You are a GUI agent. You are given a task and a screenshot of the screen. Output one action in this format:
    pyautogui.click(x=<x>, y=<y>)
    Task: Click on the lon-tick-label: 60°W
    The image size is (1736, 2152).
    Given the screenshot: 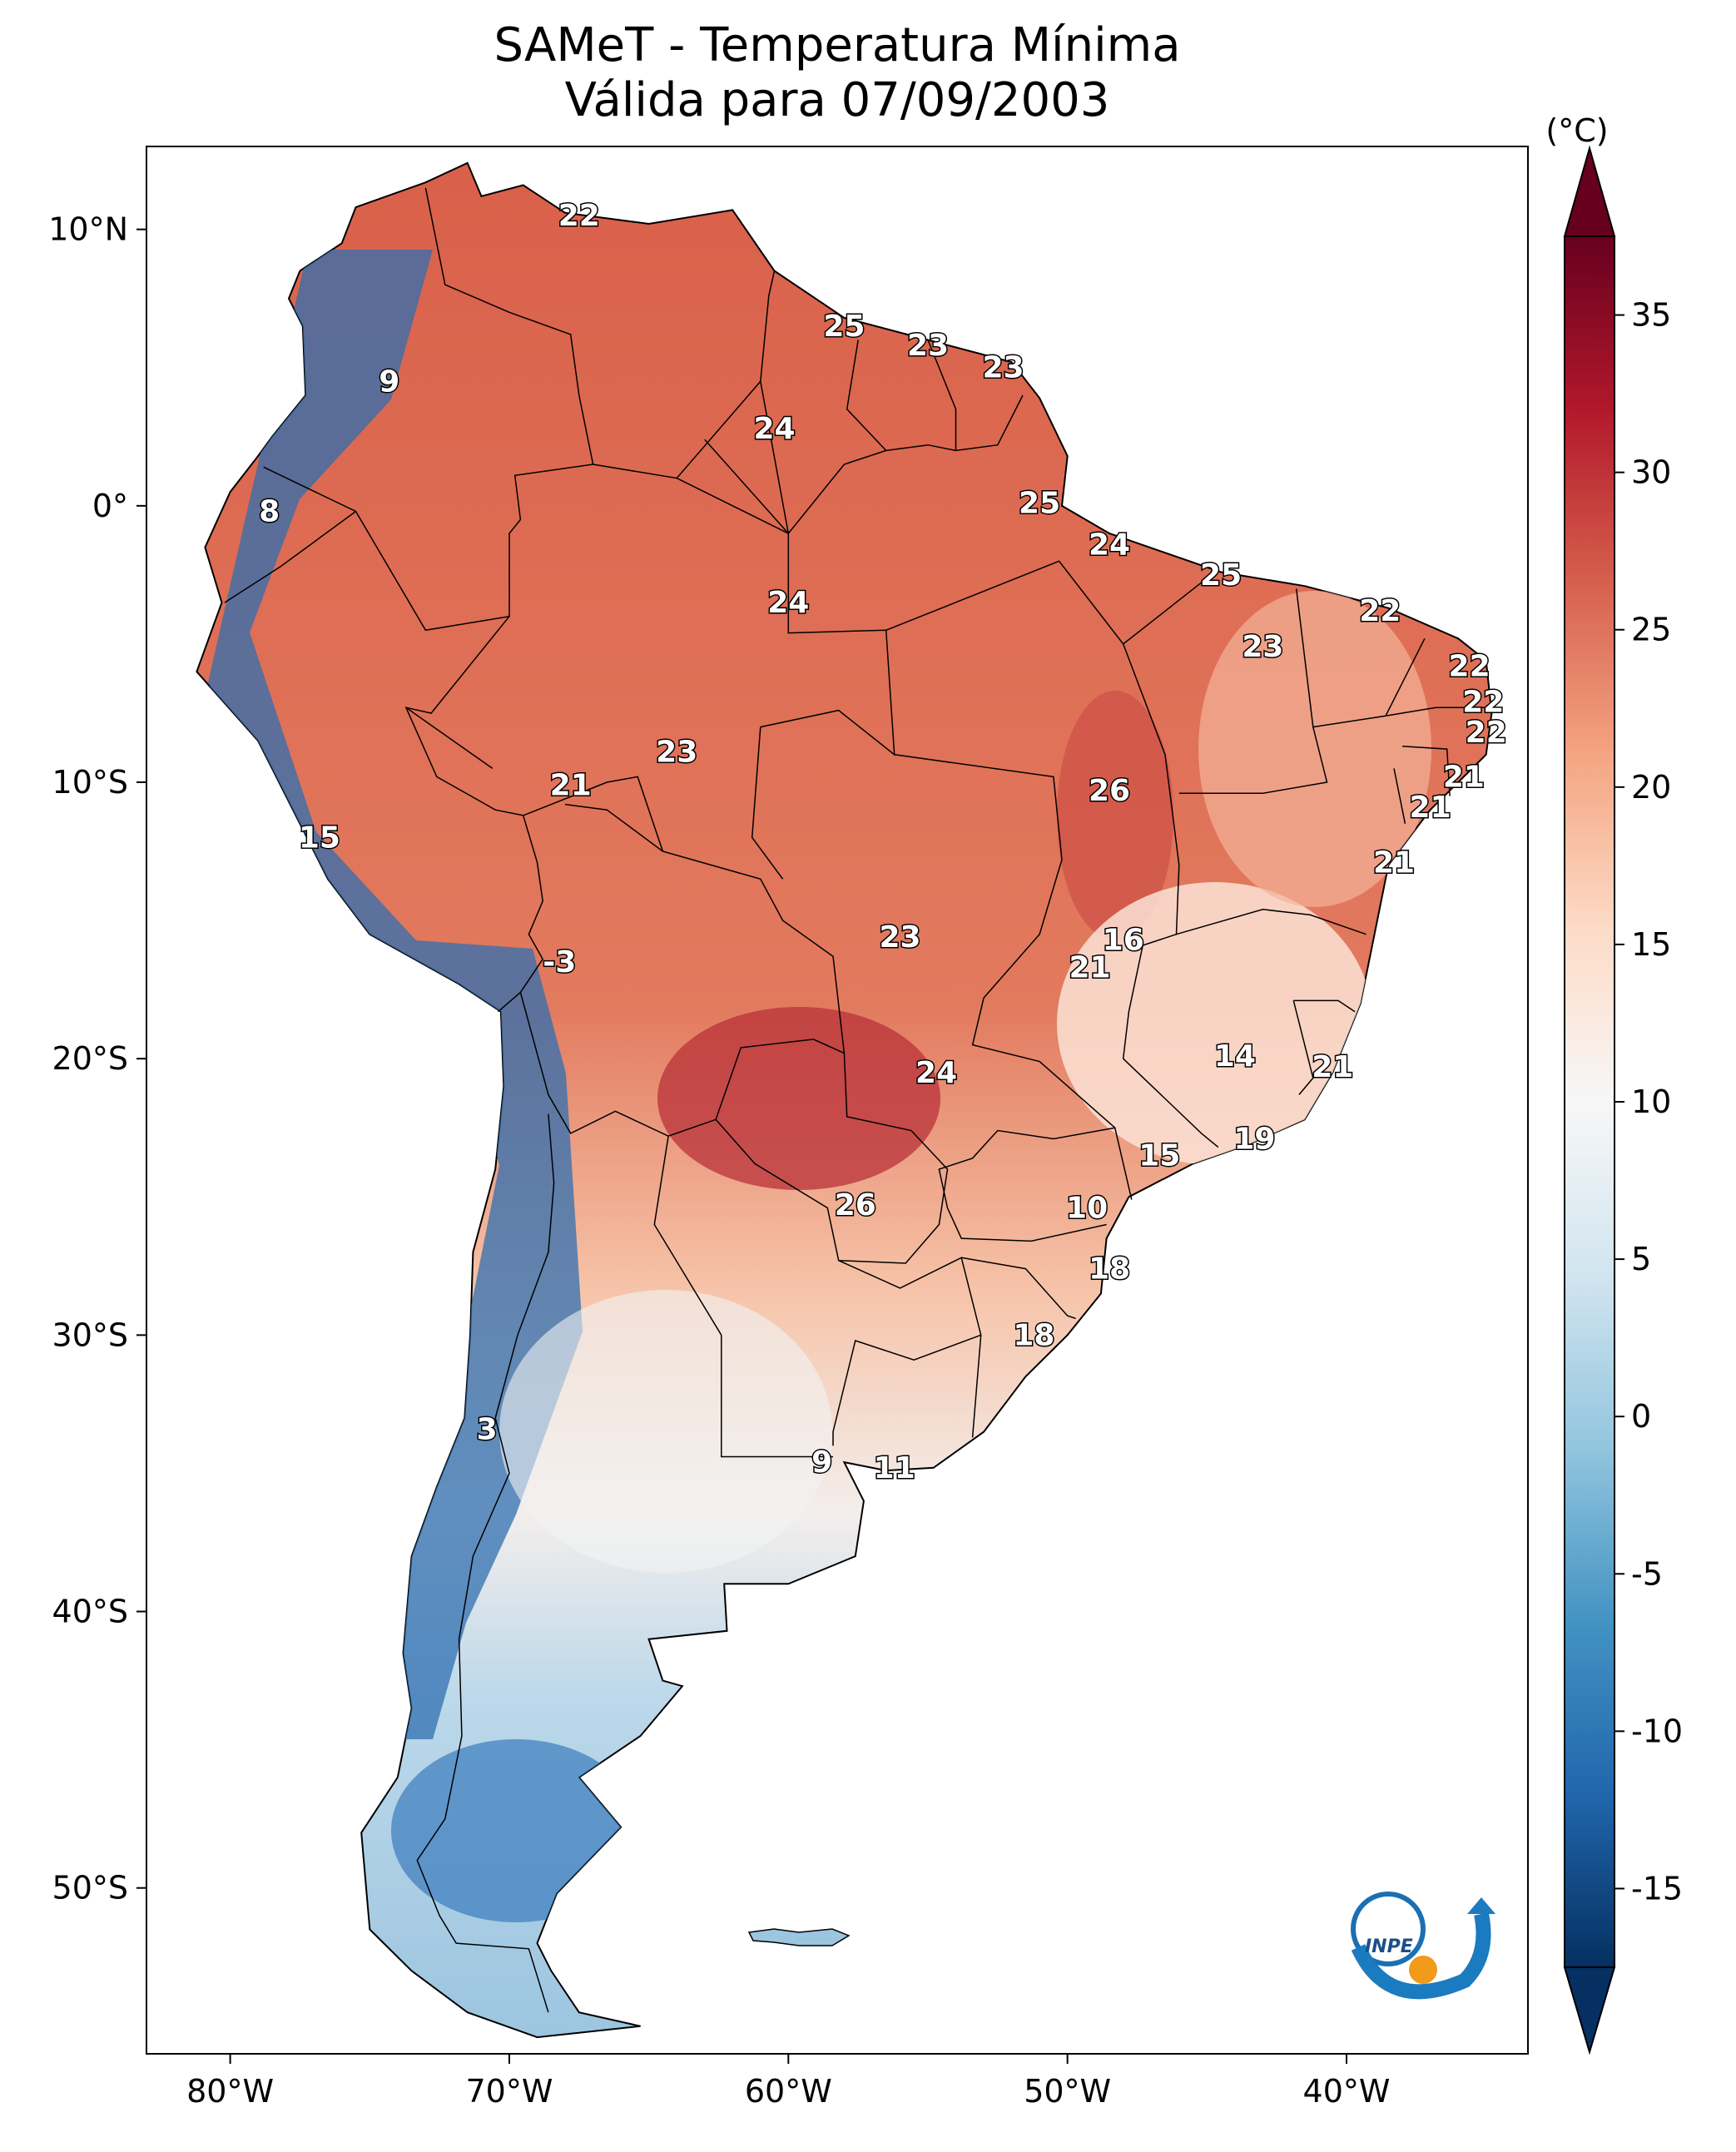 What is the action you would take?
    pyautogui.click(x=788, y=2091)
    